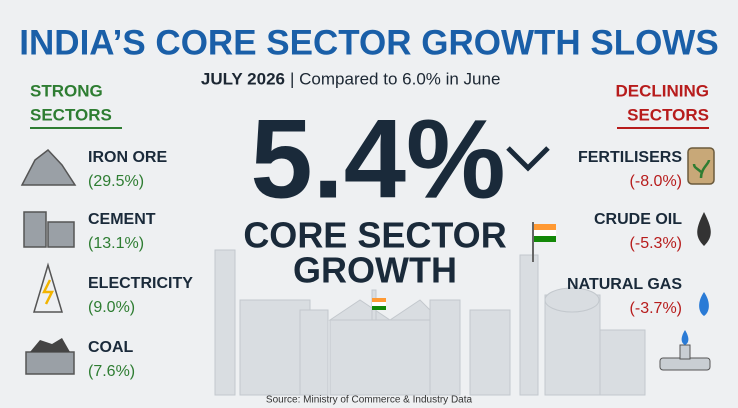 The width and height of the screenshot is (738, 408). What do you see at coordinates (243, 78) in the screenshot?
I see `period: JULY 2026` at bounding box center [243, 78].